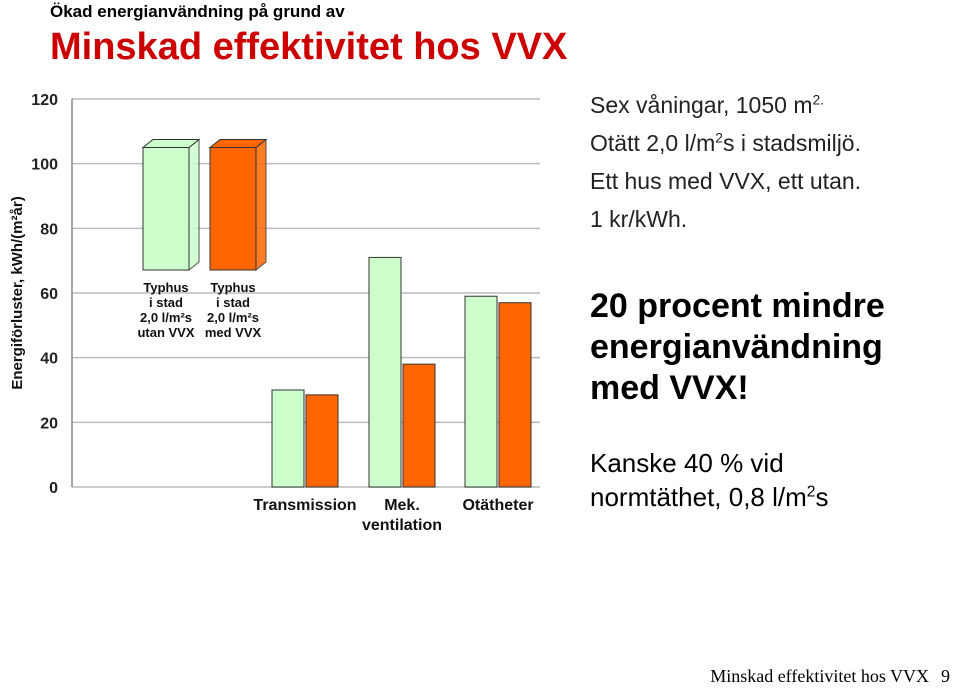 This screenshot has height=689, width=960. I want to click on page-title: Minskad effektivitet hos VVX, so click(309, 47).